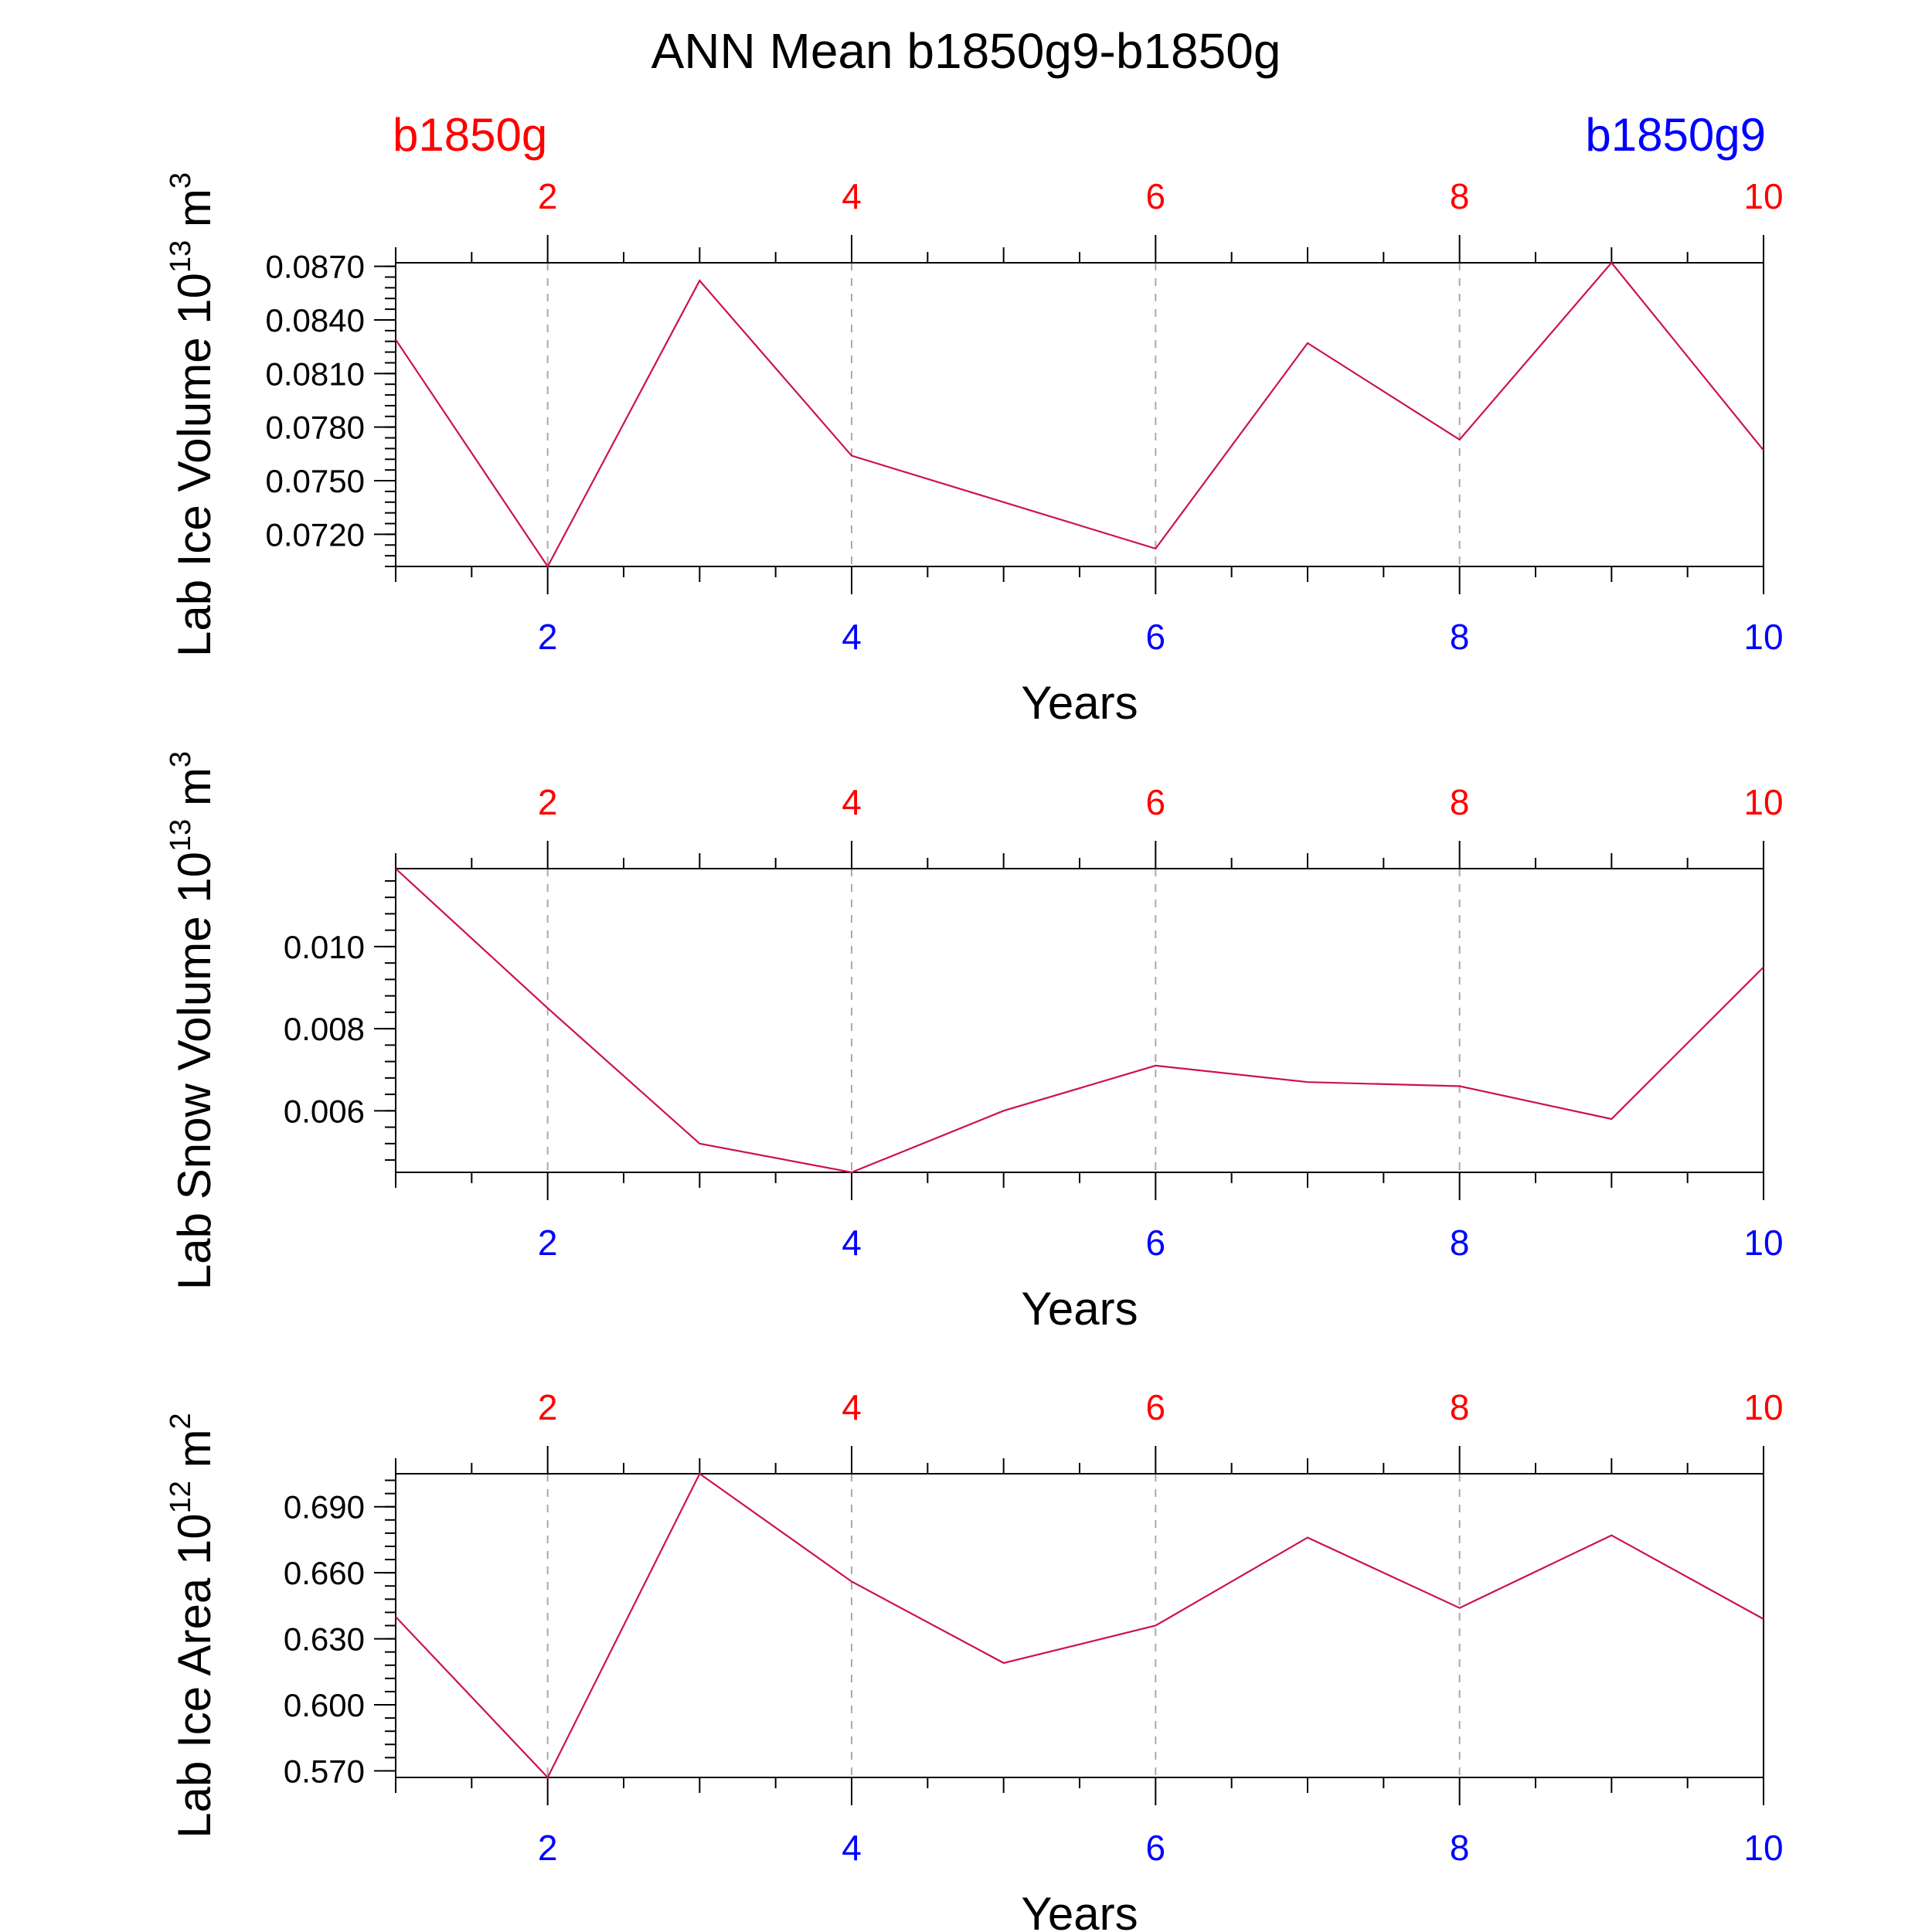 This screenshot has width=1932, height=1932. Describe the element at coordinates (316, 428) in the screenshot. I see `y-tick-label: 0.0780` at that location.